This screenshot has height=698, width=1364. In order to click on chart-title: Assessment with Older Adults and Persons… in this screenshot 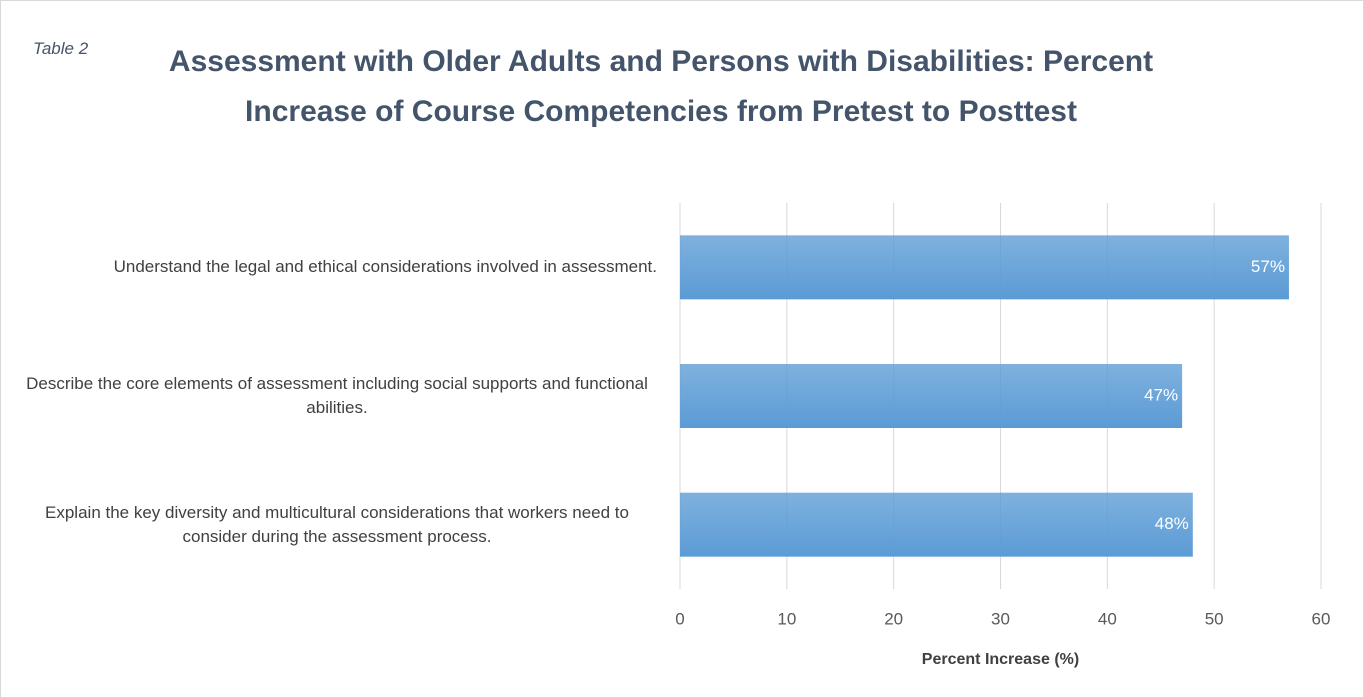, I will do `click(661, 86)`.